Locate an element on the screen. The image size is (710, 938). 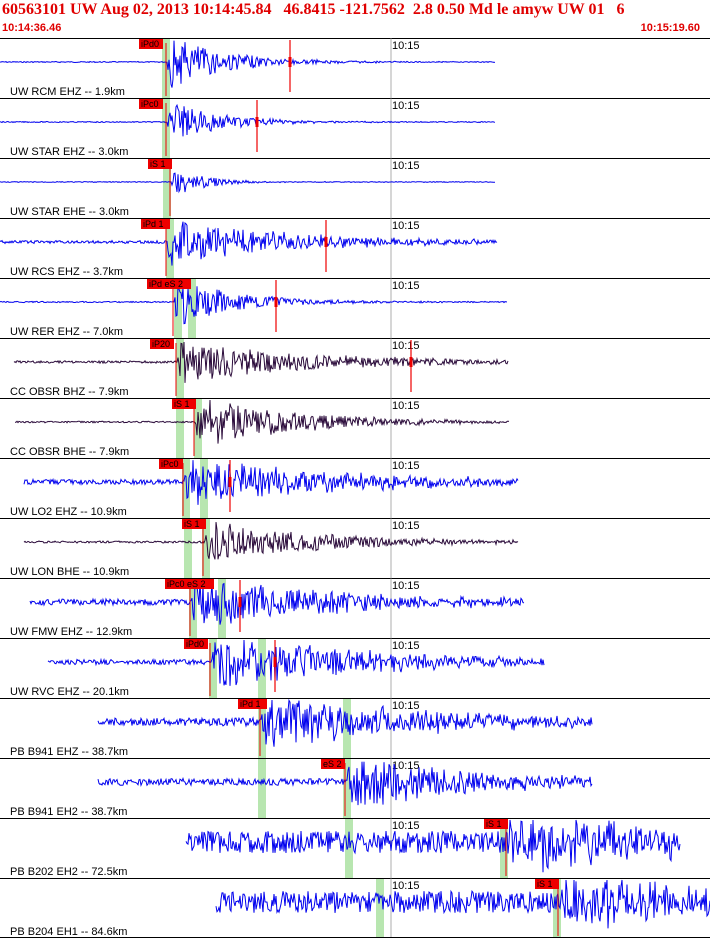
pick-label: eS 2 is located at coordinates (332, 764).